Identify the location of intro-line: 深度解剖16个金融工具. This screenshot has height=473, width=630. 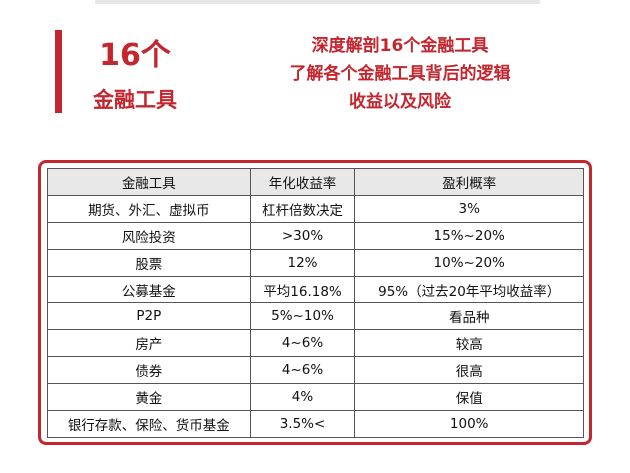
(400, 46).